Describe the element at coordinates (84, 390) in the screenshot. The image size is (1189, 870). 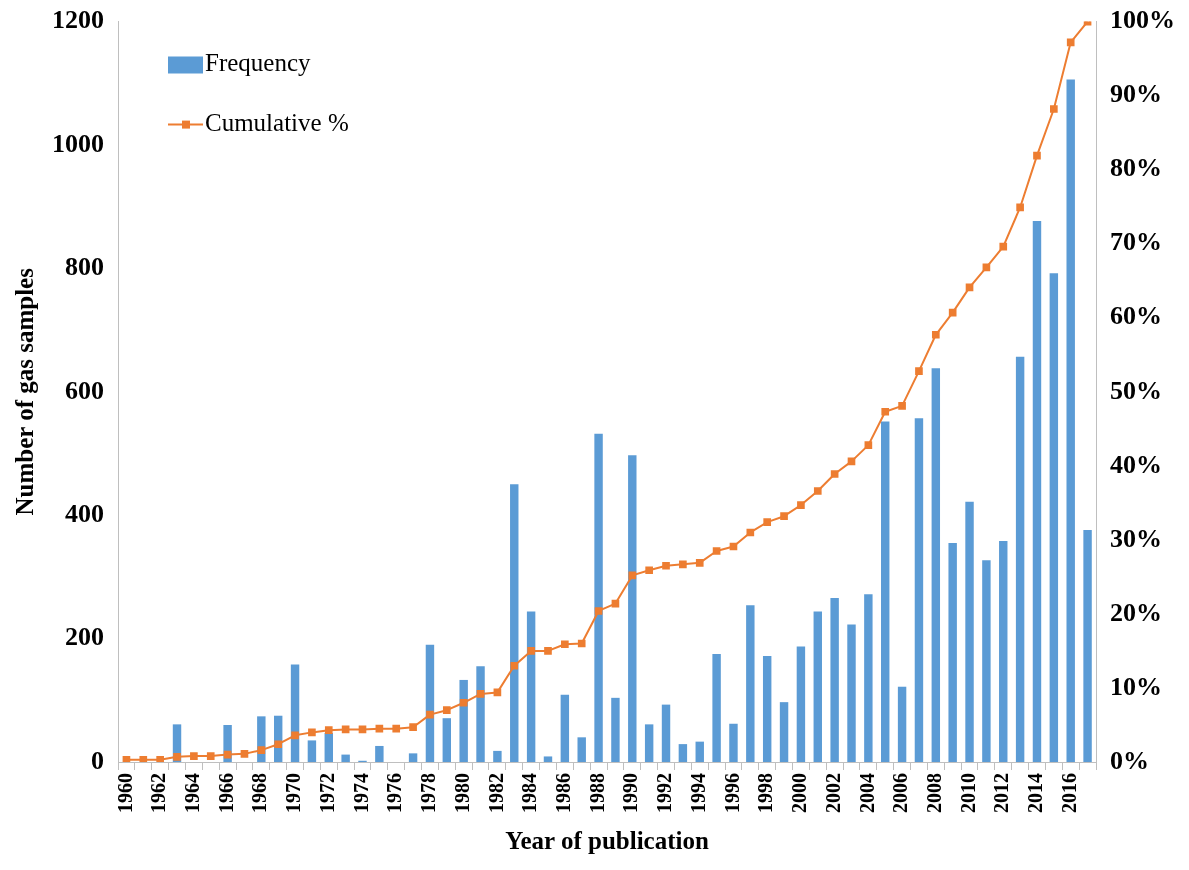
I see `y-tick-label: 600` at that location.